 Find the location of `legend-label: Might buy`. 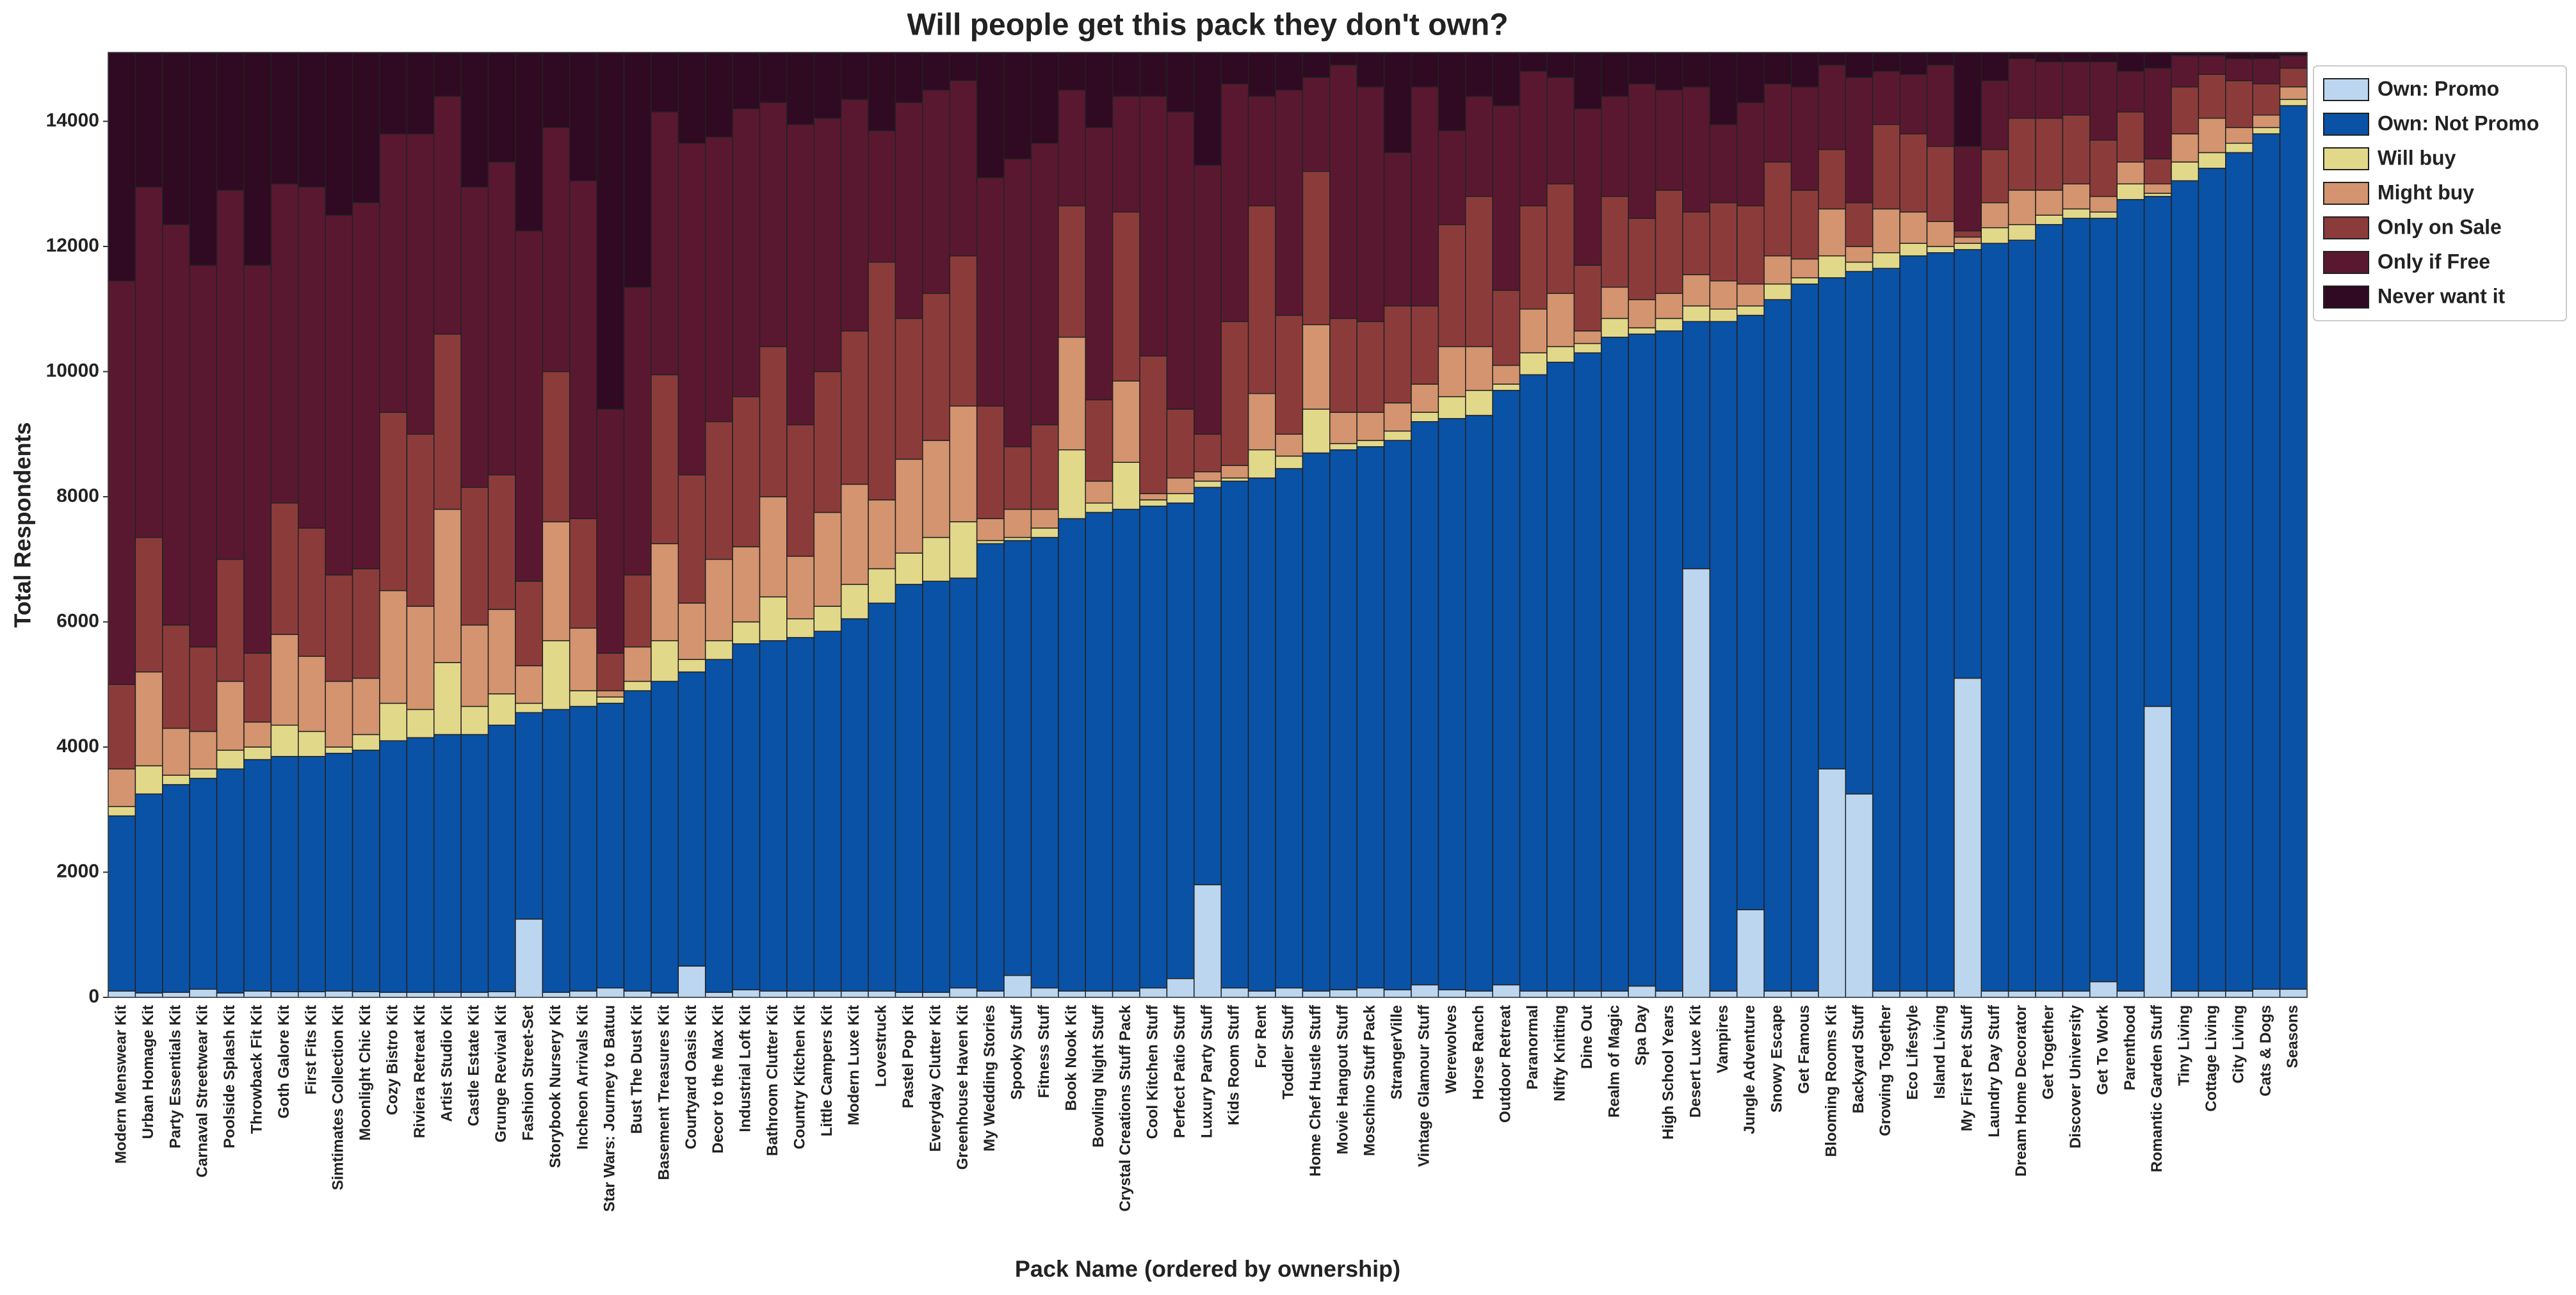

legend-label: Might buy is located at coordinates (2426, 192).